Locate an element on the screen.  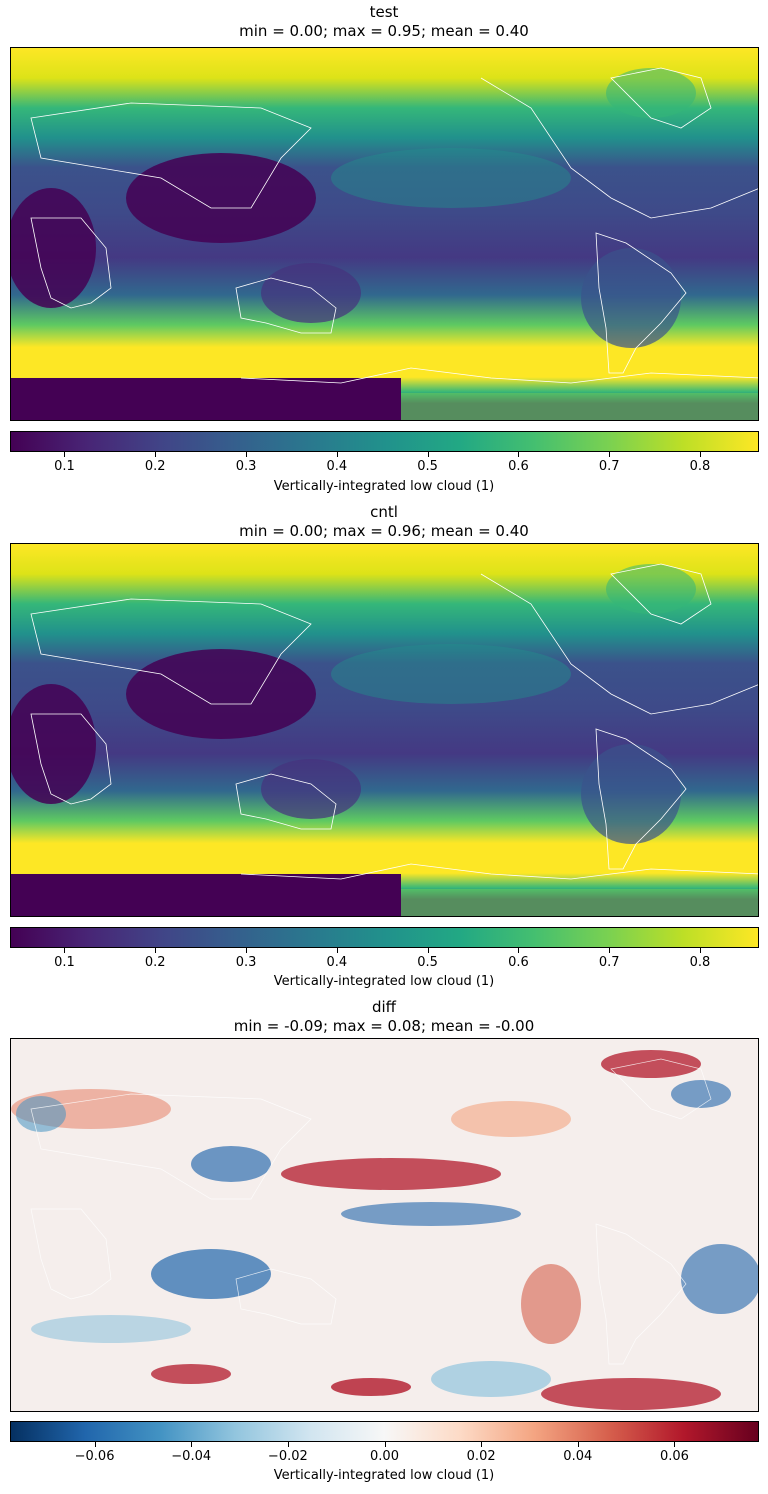
panel-title-test: test is located at coordinates (384, 12).